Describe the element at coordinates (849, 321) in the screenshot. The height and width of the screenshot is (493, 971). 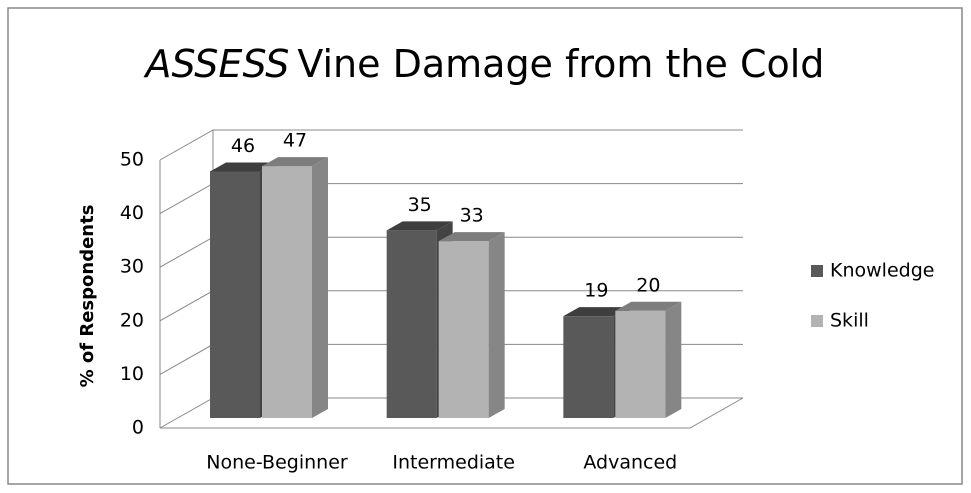
I see `legend-label: Skill` at that location.